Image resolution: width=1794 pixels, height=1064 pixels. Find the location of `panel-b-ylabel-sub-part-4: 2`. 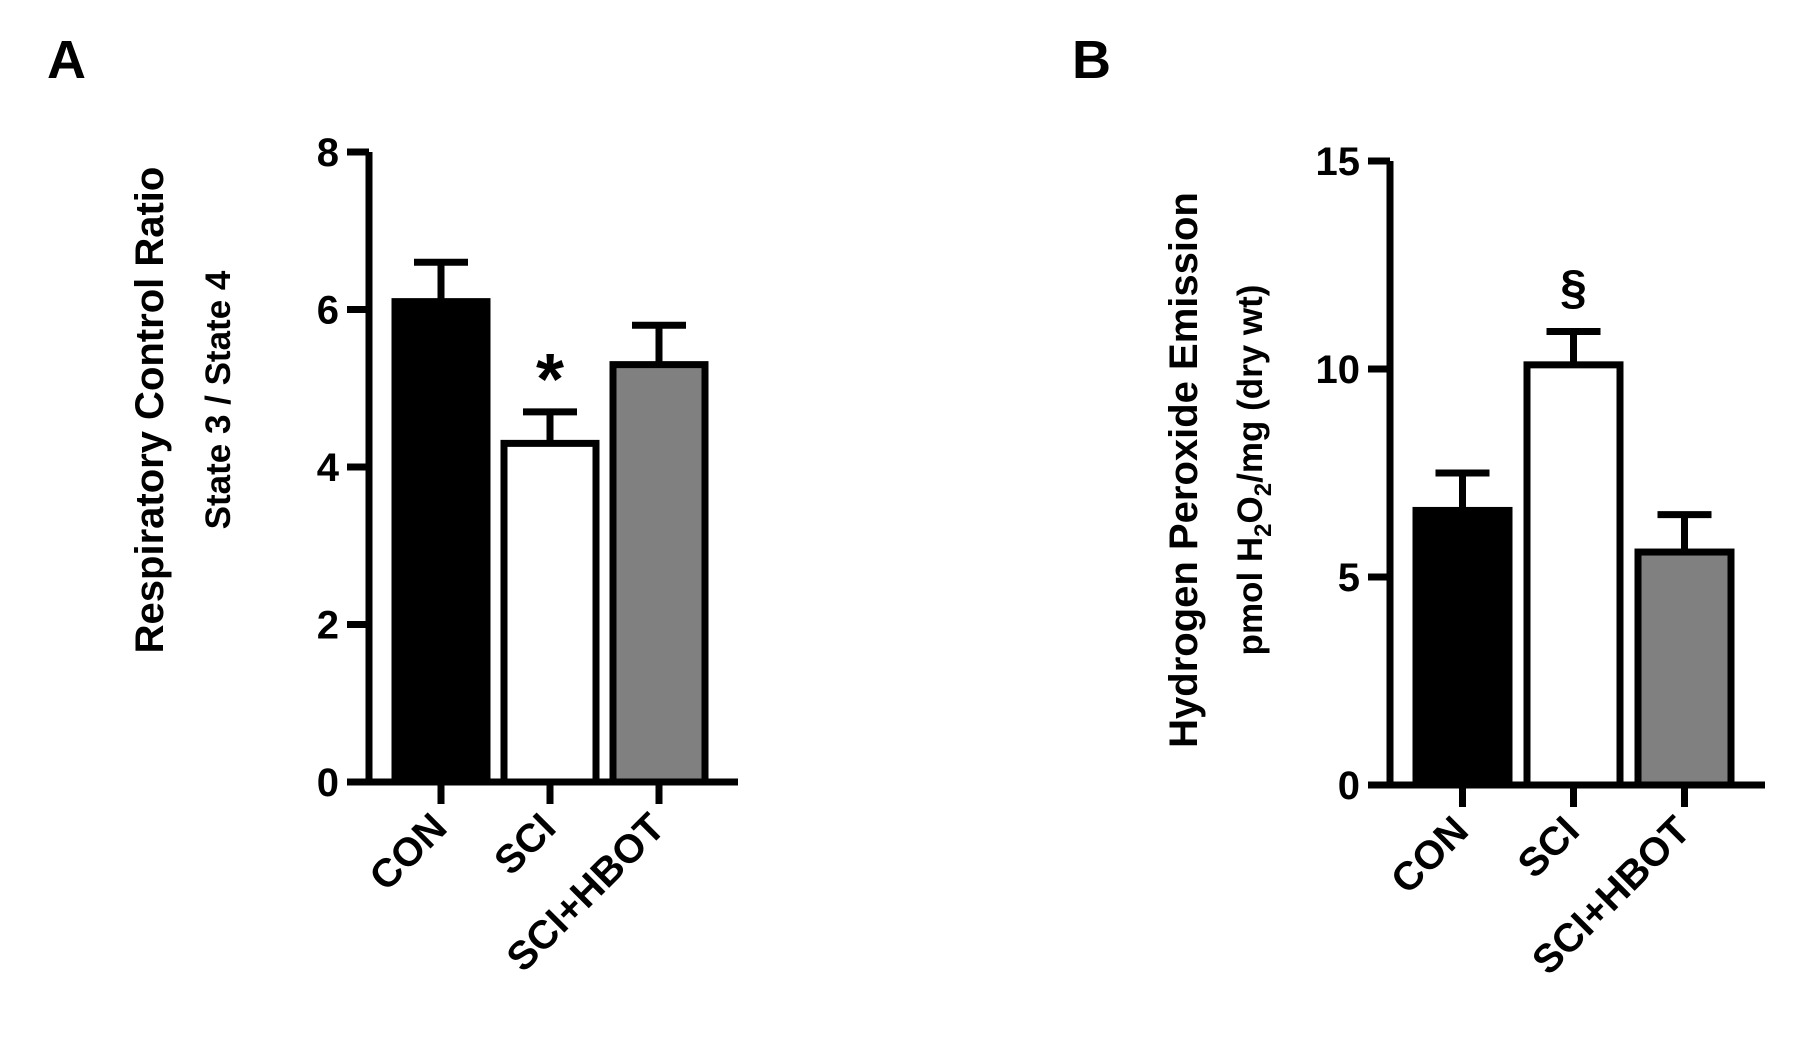

panel-b-ylabel-sub-part-4: 2 is located at coordinates (1263, 489).